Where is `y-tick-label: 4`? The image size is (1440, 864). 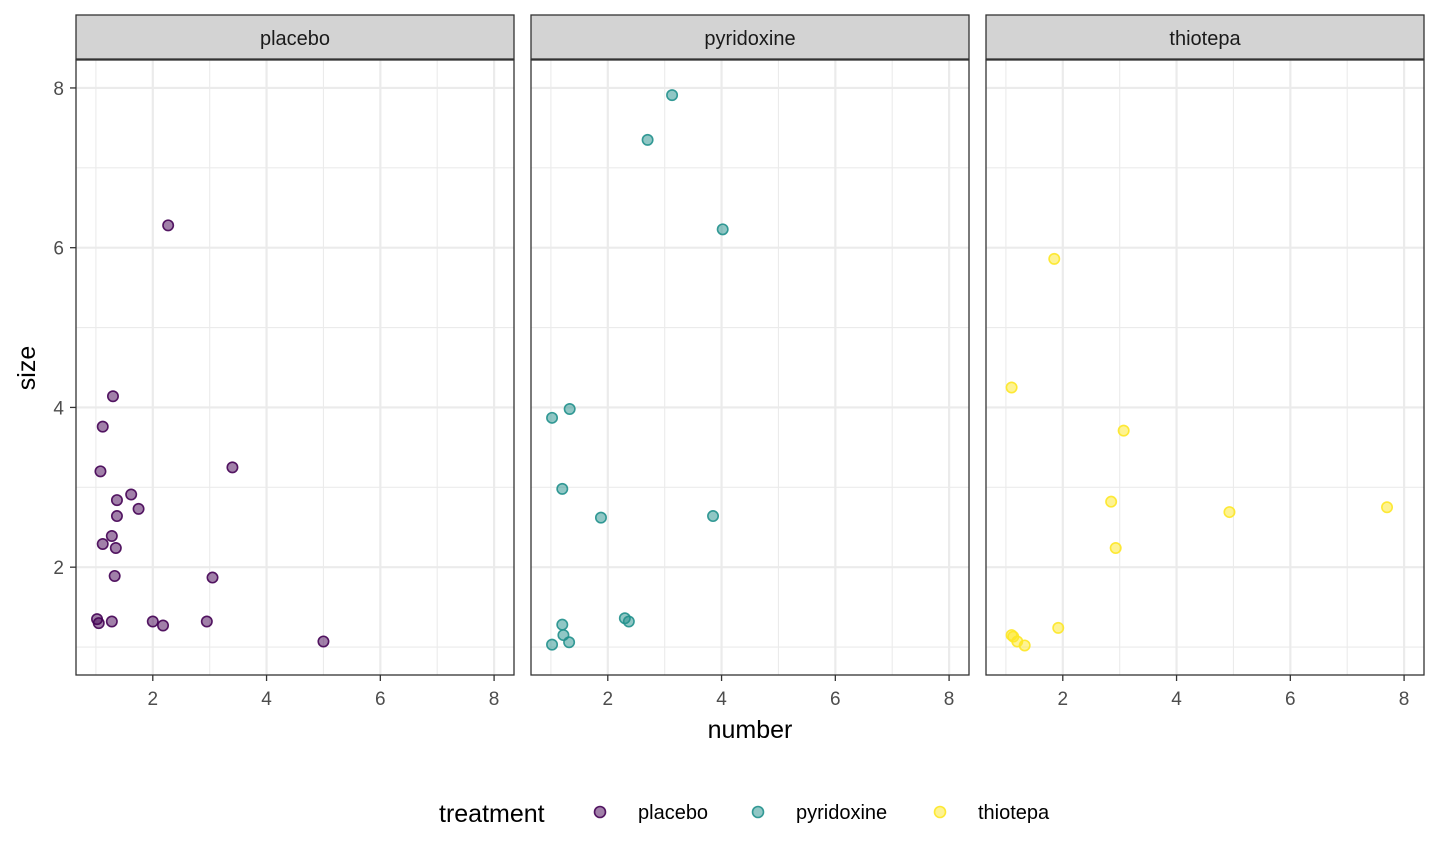
y-tick-label: 4 is located at coordinates (58, 408).